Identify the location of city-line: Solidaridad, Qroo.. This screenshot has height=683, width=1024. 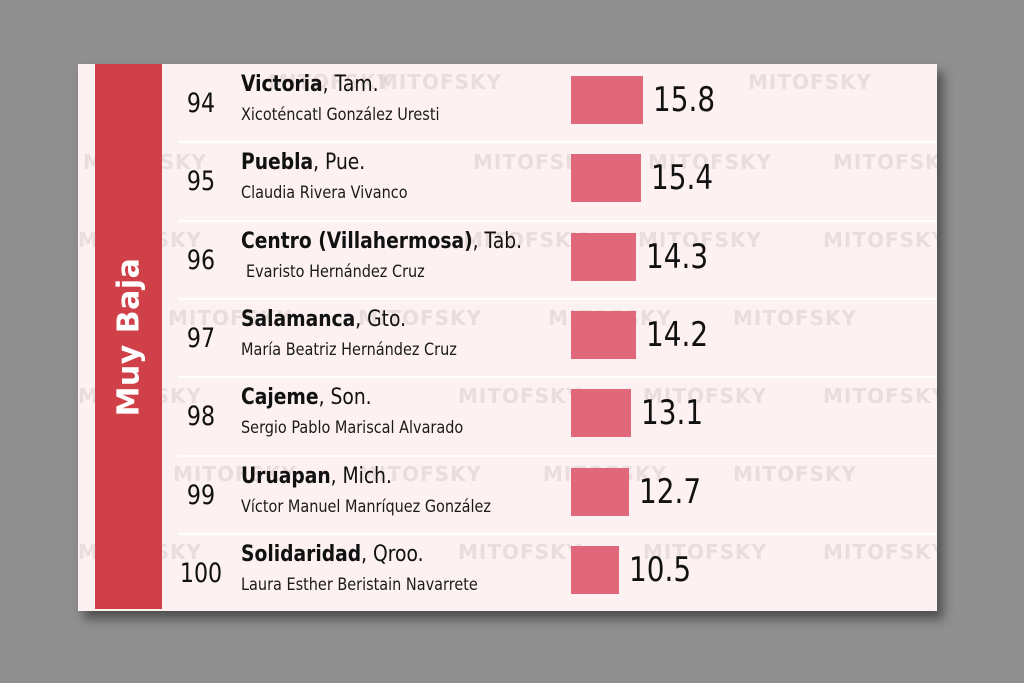
(332, 554).